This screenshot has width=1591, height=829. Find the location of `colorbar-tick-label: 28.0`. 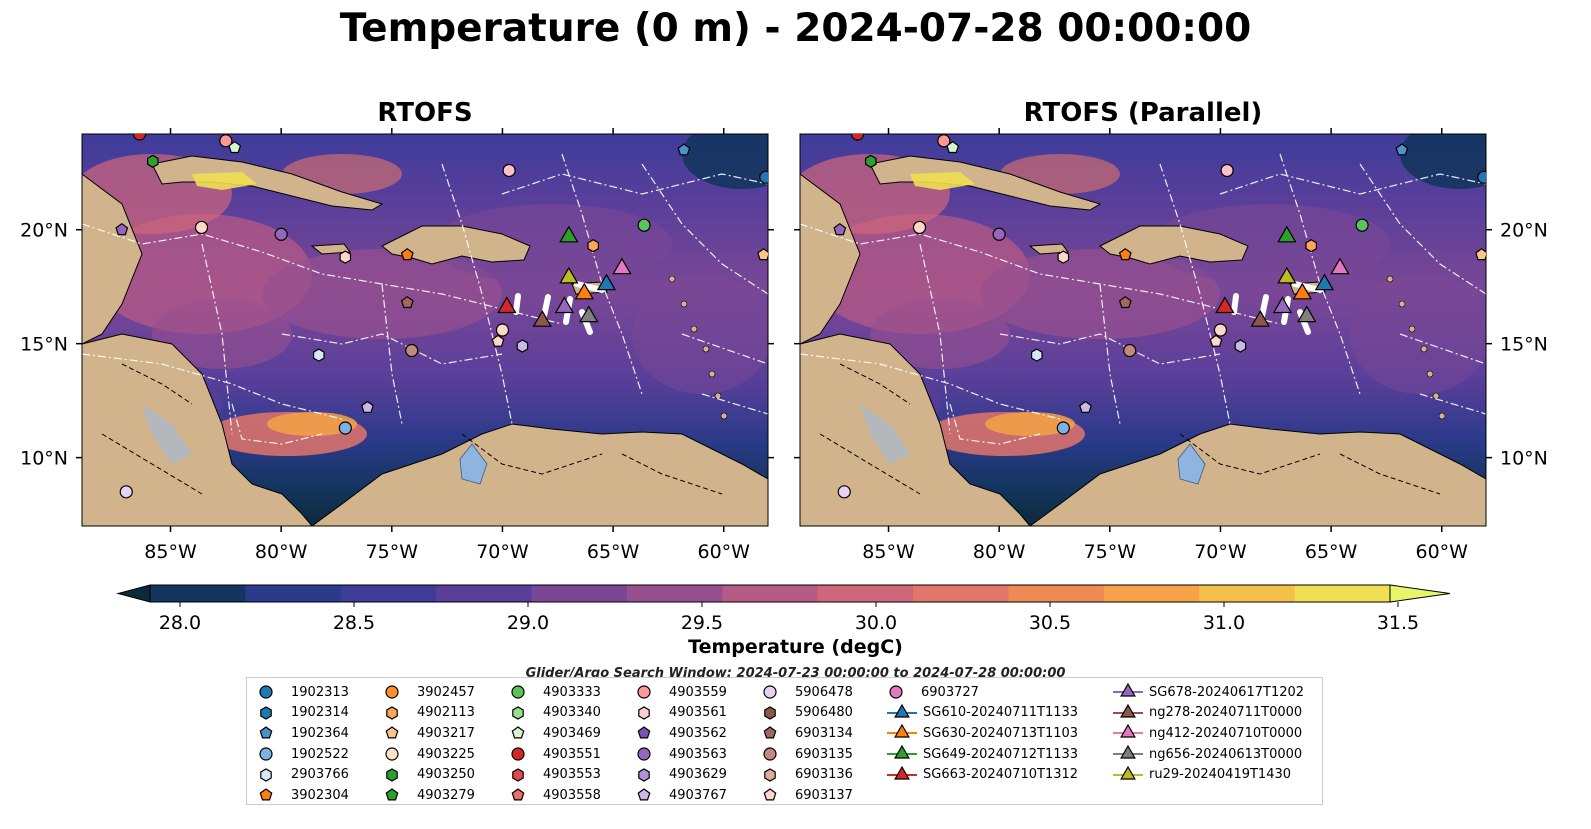

colorbar-tick-label: 28.0 is located at coordinates (180, 623).